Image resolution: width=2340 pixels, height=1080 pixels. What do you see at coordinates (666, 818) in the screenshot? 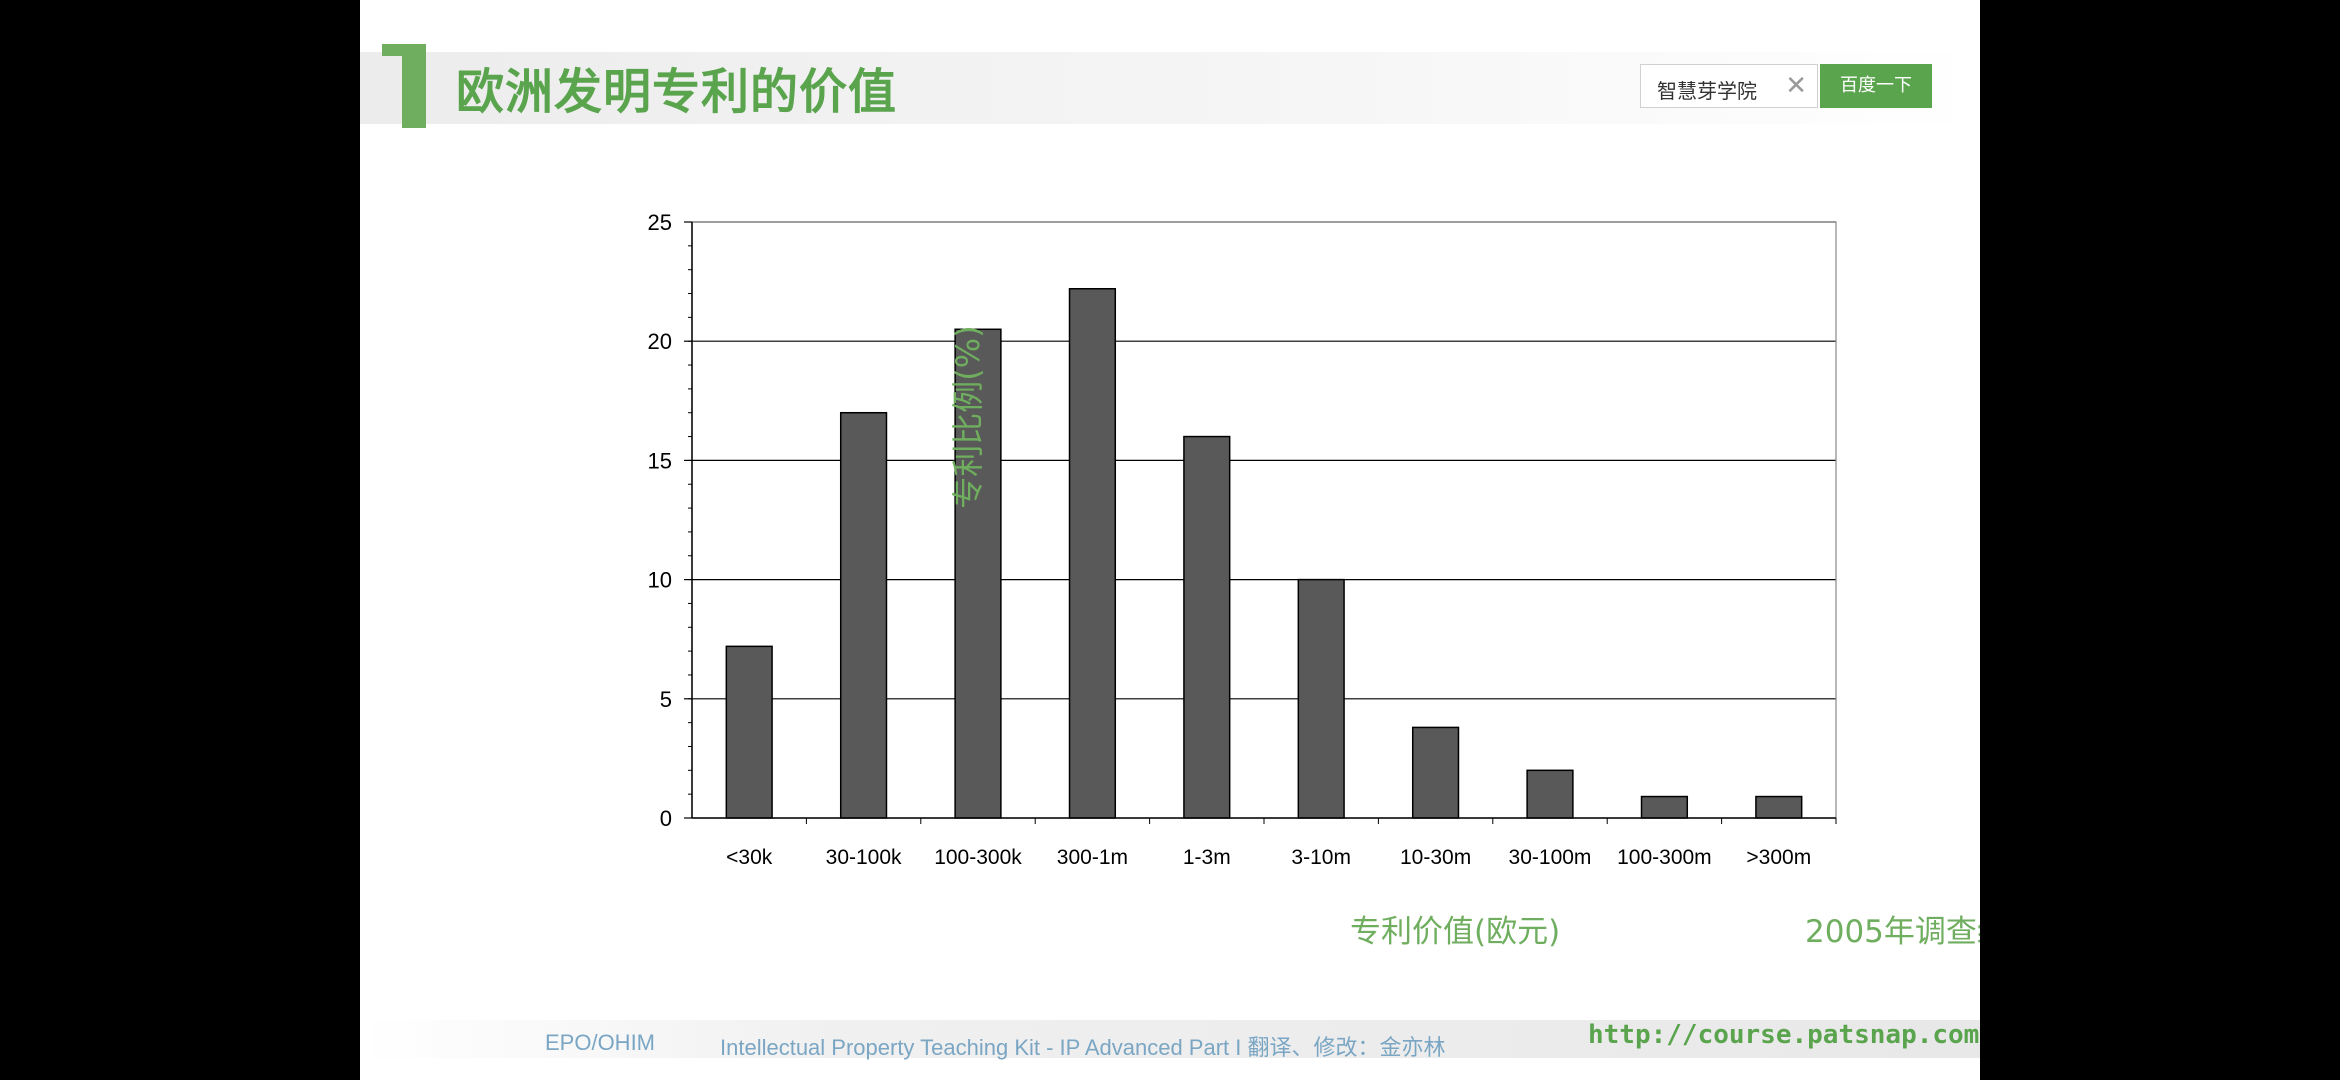
I see `y-tick-label: 0` at bounding box center [666, 818].